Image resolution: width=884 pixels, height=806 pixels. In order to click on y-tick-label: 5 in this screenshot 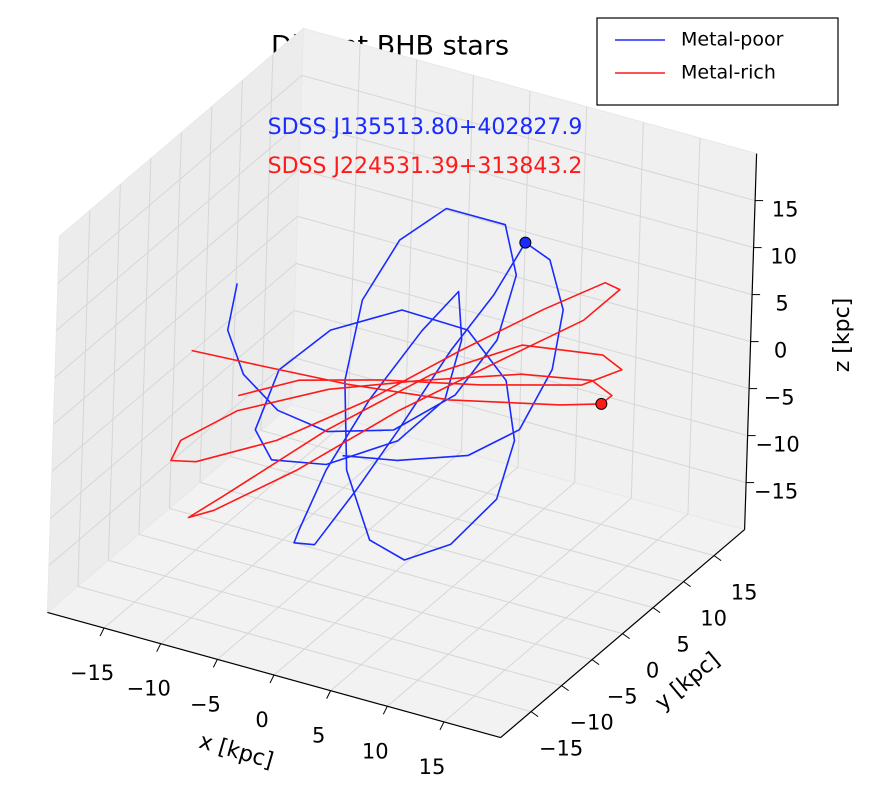, I will do `click(682, 645)`.